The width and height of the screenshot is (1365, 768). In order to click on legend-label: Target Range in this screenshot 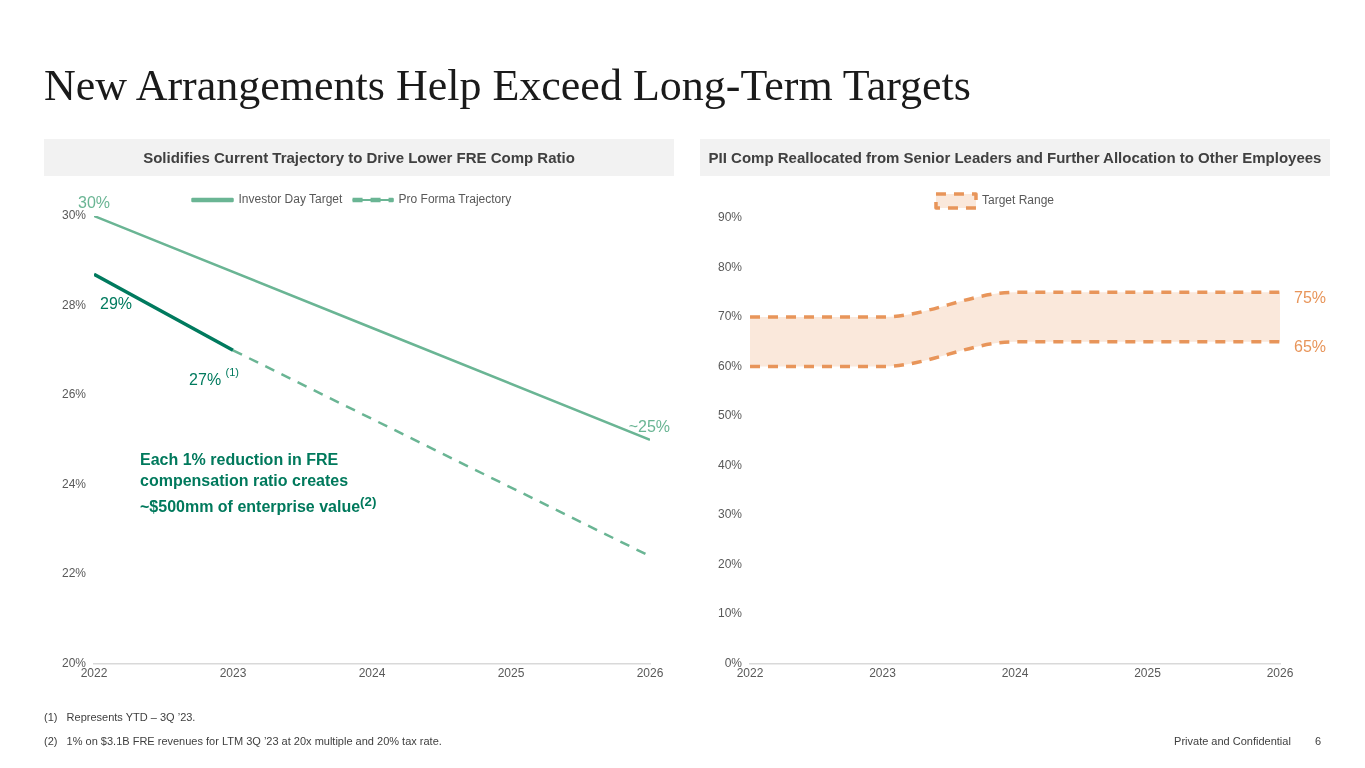, I will do `click(1018, 200)`.